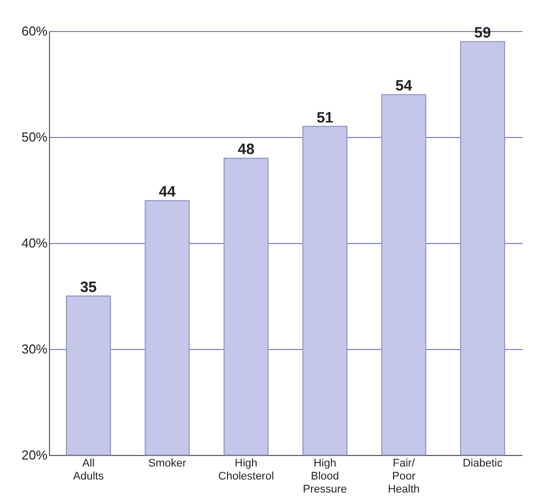 The height and width of the screenshot is (504, 552). I want to click on x-tick-label: High Blood Pressure, so click(324, 477).